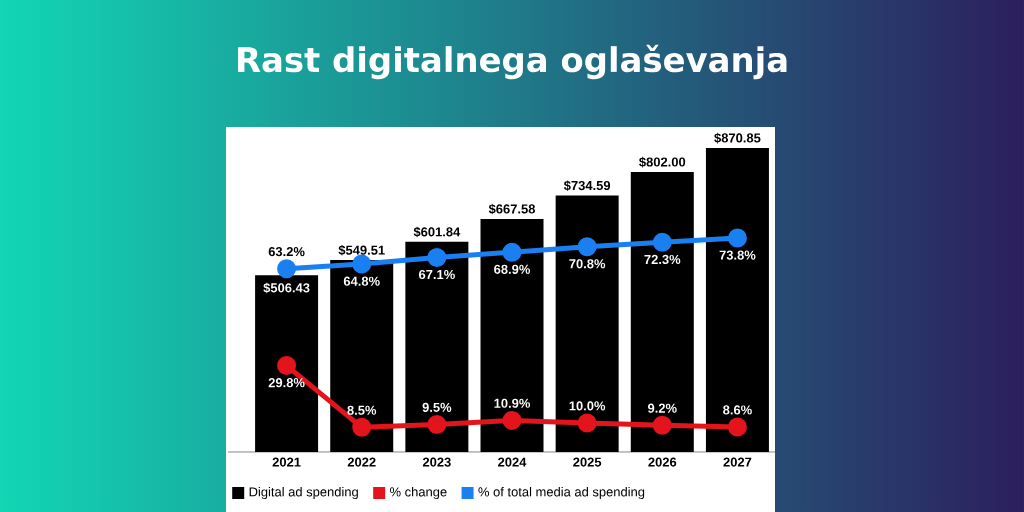 The image size is (1024, 512). What do you see at coordinates (737, 462) in the screenshot?
I see `x-tick-label: 2027` at bounding box center [737, 462].